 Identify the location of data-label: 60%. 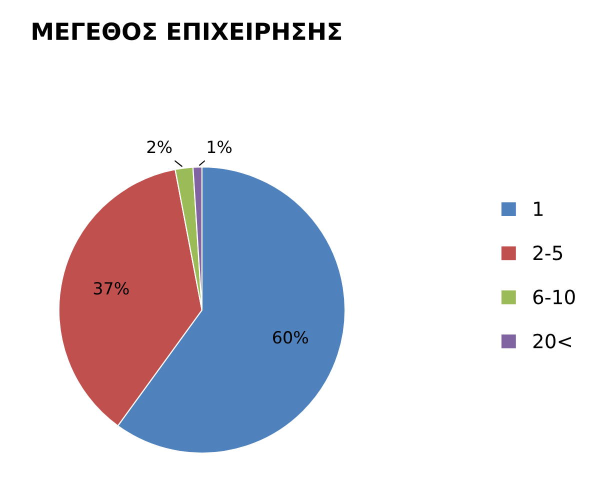
(290, 337).